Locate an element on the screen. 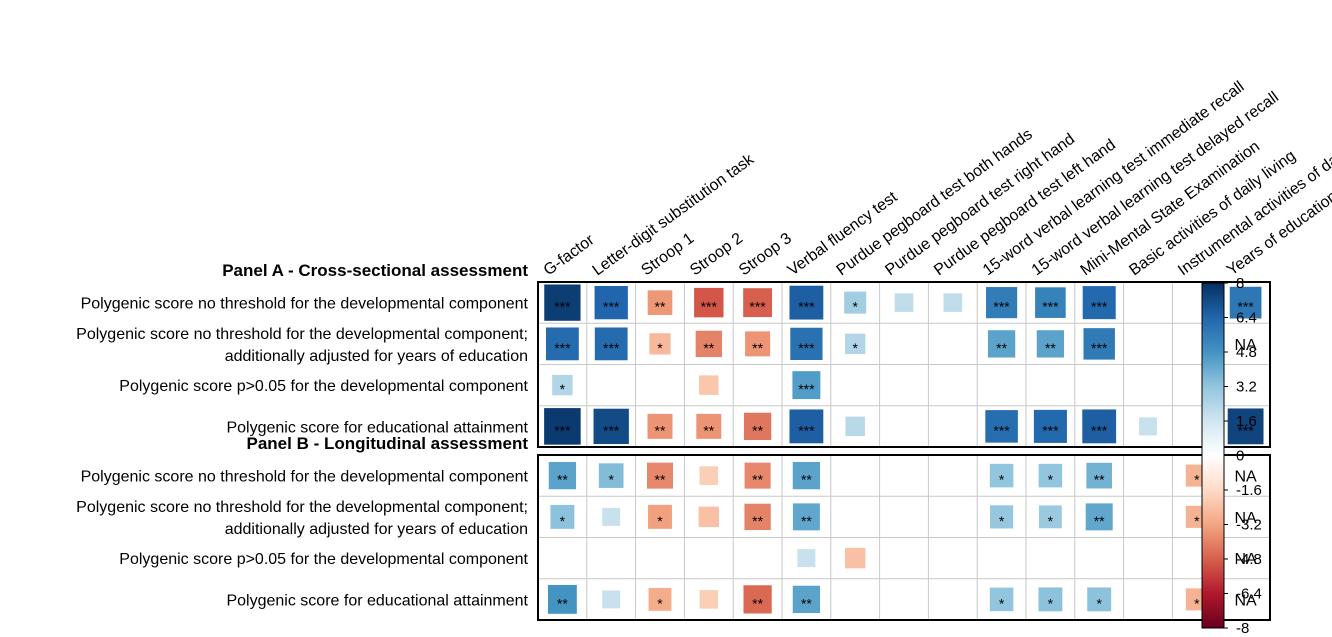 The image size is (1332, 637). colorbar-tick-label: -6.4 is located at coordinates (1249, 594).